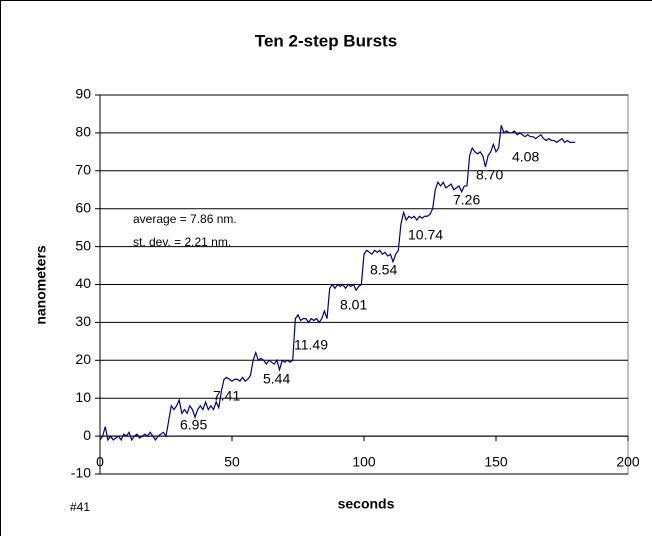 The height and width of the screenshot is (536, 652). Describe the element at coordinates (276, 379) in the screenshot. I see `annotation: 5.44` at that location.